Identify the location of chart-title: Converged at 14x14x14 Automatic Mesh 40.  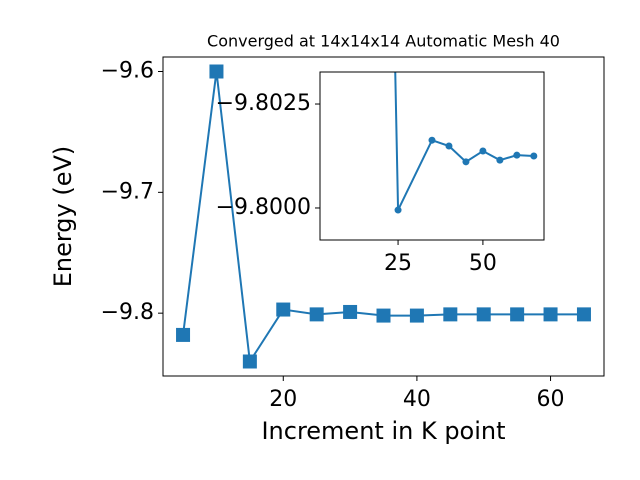
(383, 41).